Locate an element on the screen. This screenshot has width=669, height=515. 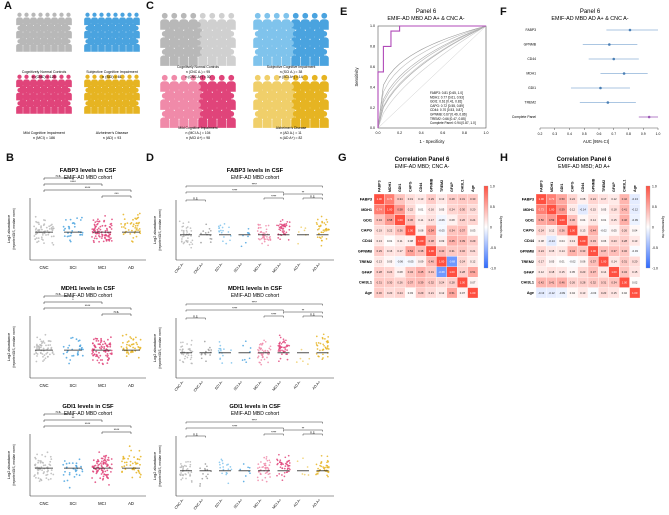
heatmap-g-cell-value: 0.30 is located at coordinates (390, 282).